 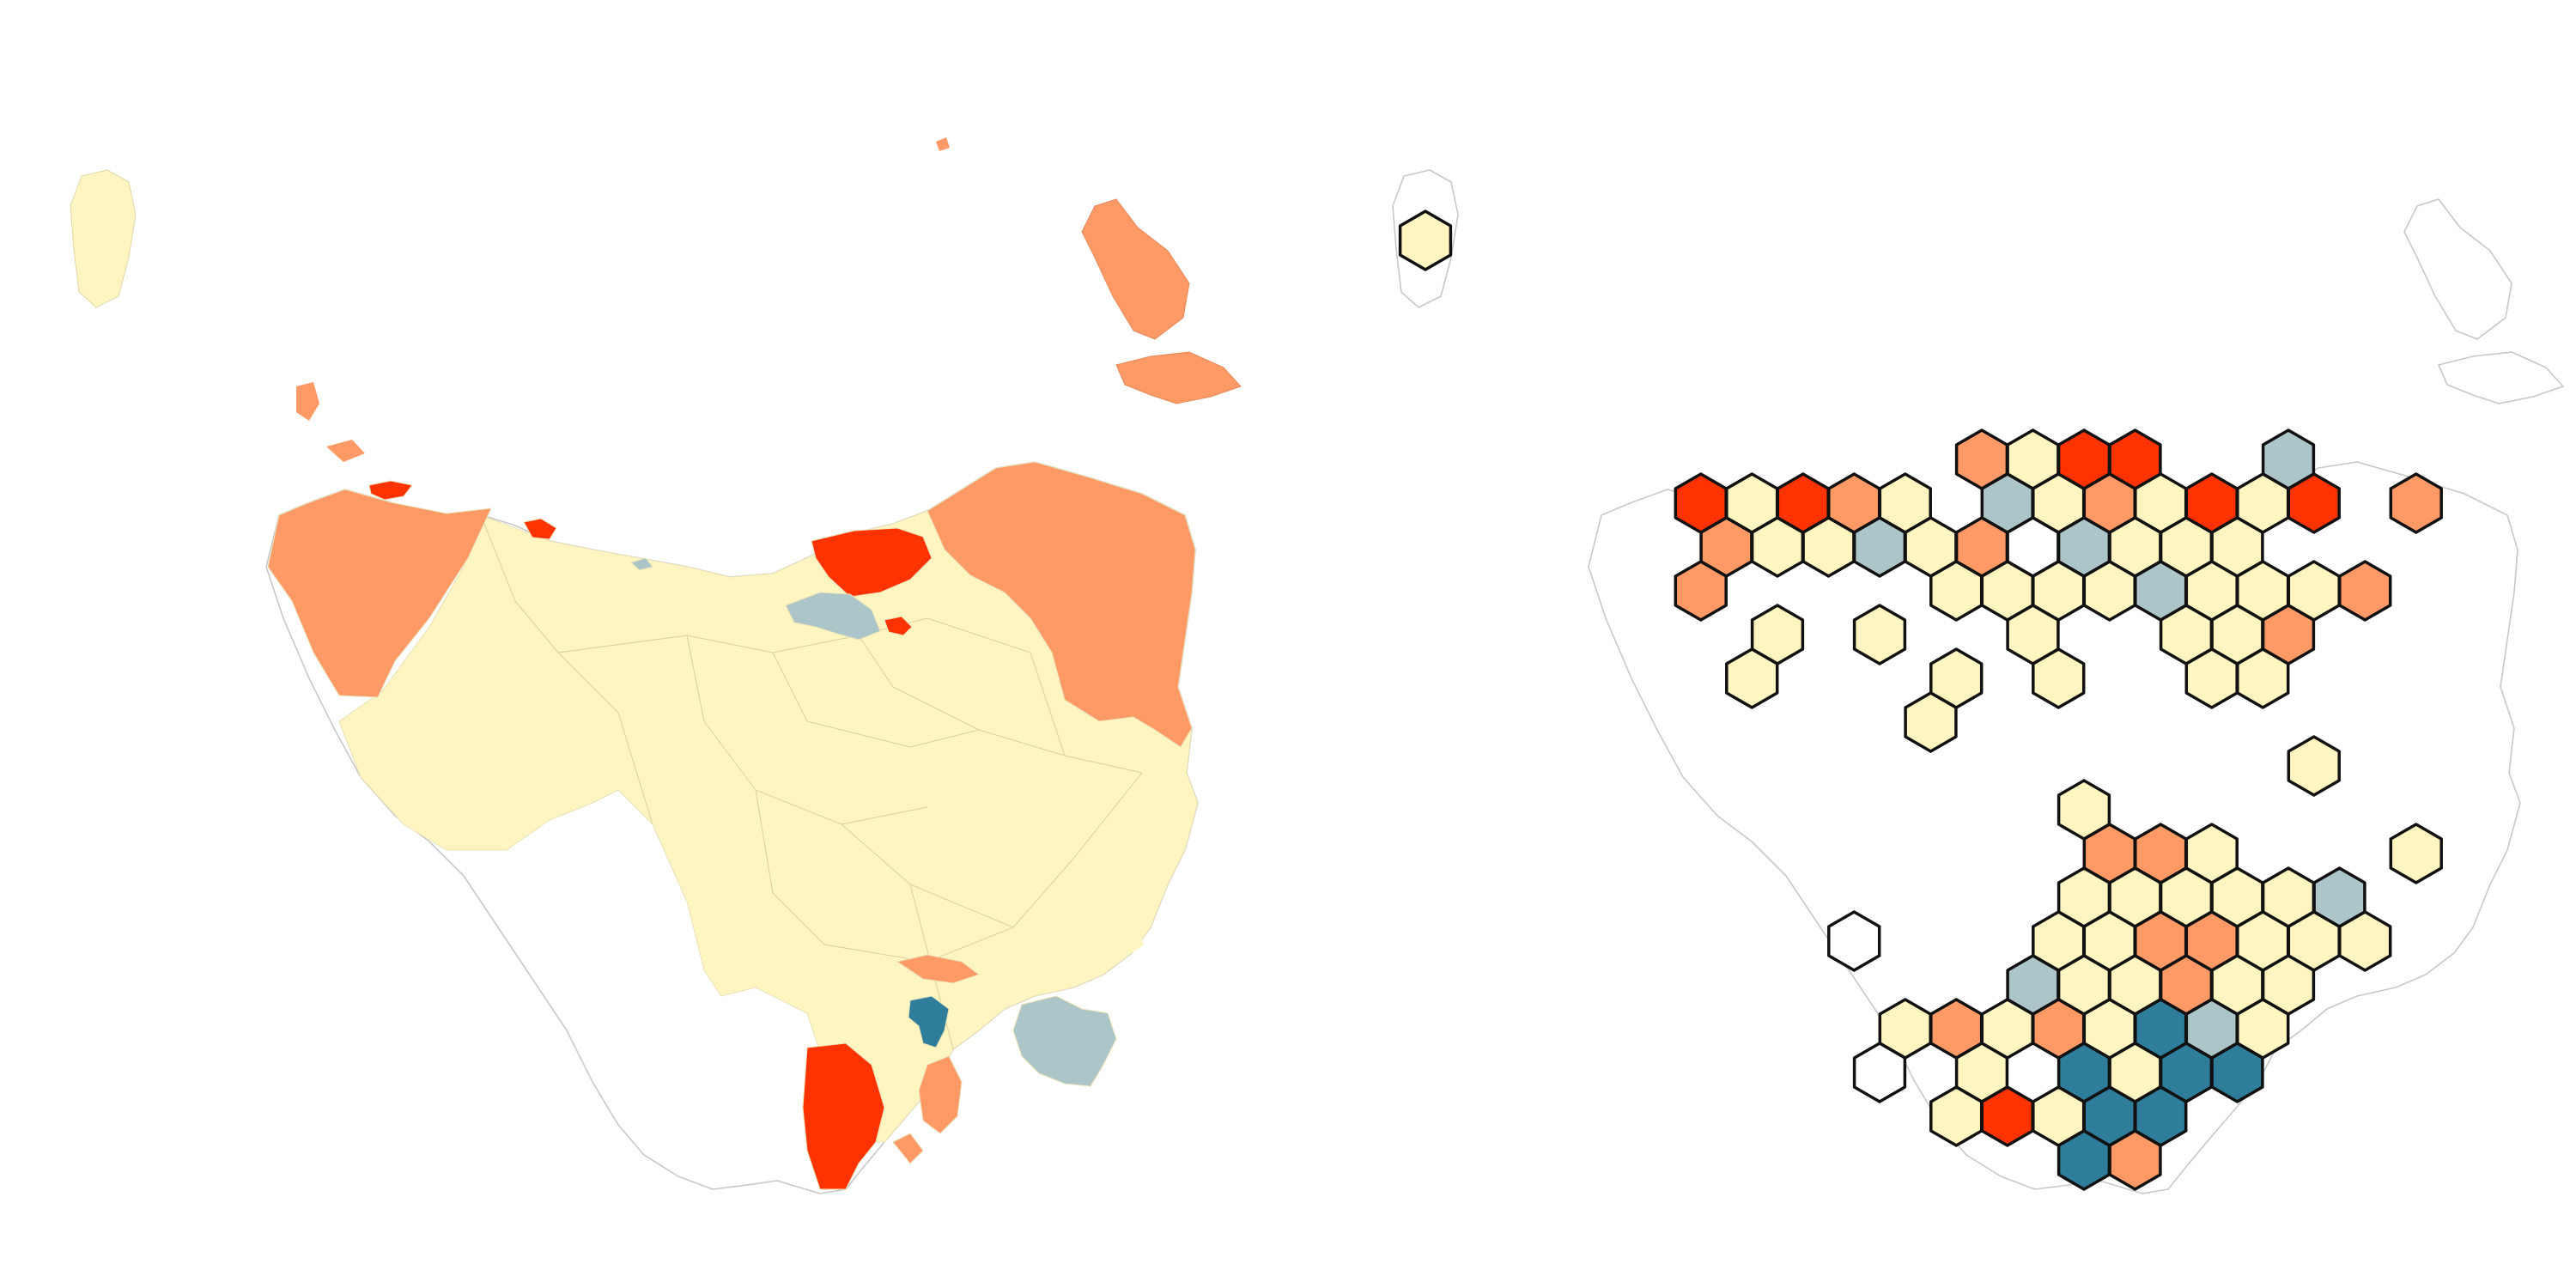 What do you see at coordinates (641, 564) in the screenshot?
I see `region-devonport` at bounding box center [641, 564].